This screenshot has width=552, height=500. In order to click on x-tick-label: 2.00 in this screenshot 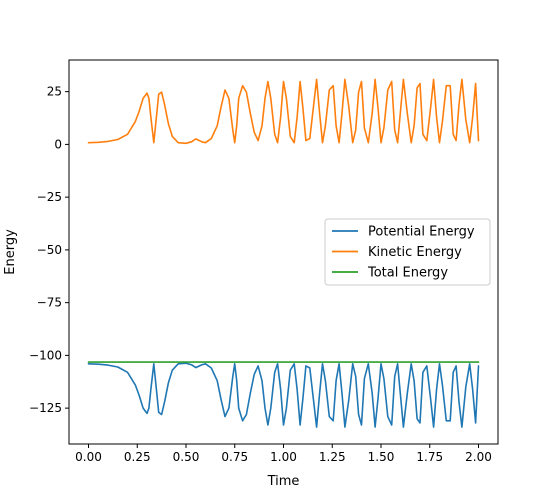, I will do `click(478, 457)`.